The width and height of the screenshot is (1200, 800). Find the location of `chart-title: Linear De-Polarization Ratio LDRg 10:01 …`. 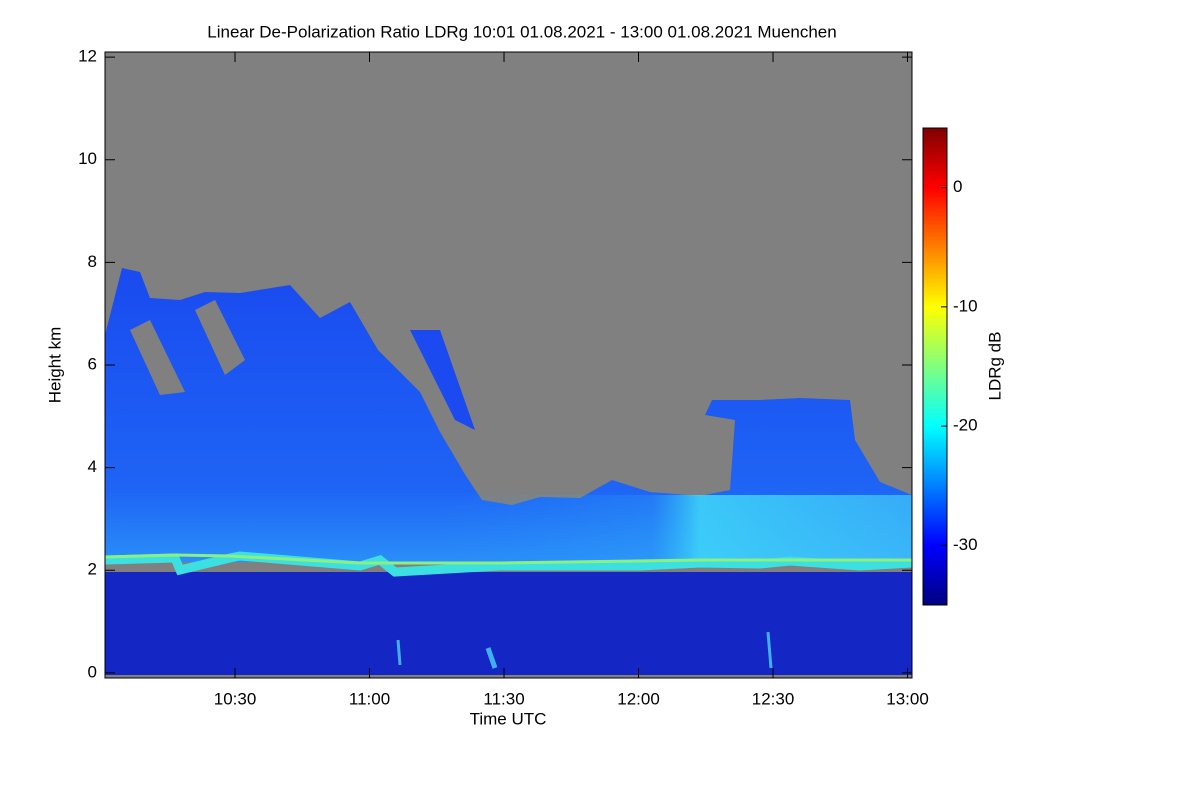

chart-title: Linear De-Polarization Ratio LDRg 10:01 … is located at coordinates (521, 31).